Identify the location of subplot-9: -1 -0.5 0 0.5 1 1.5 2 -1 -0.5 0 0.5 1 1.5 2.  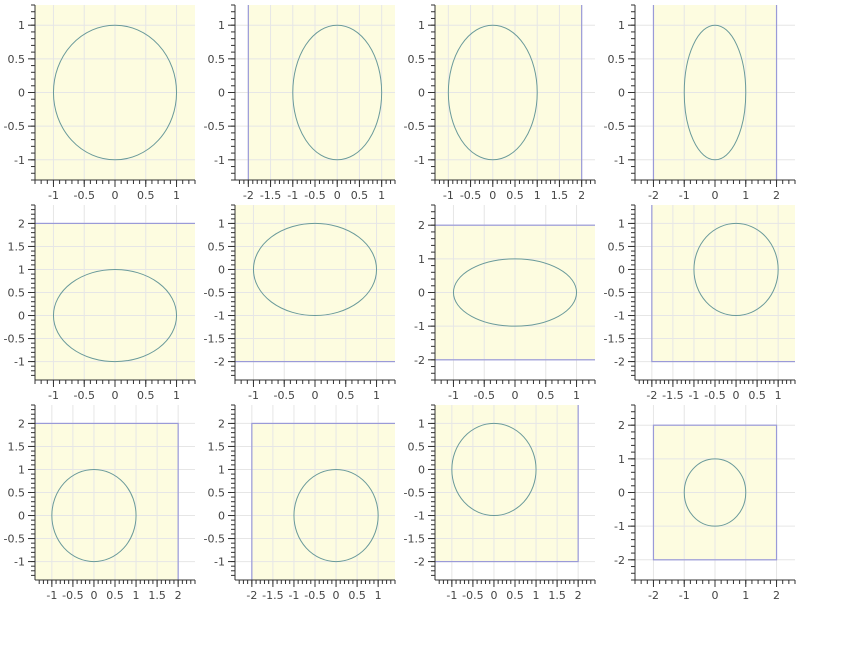
(100, 503).